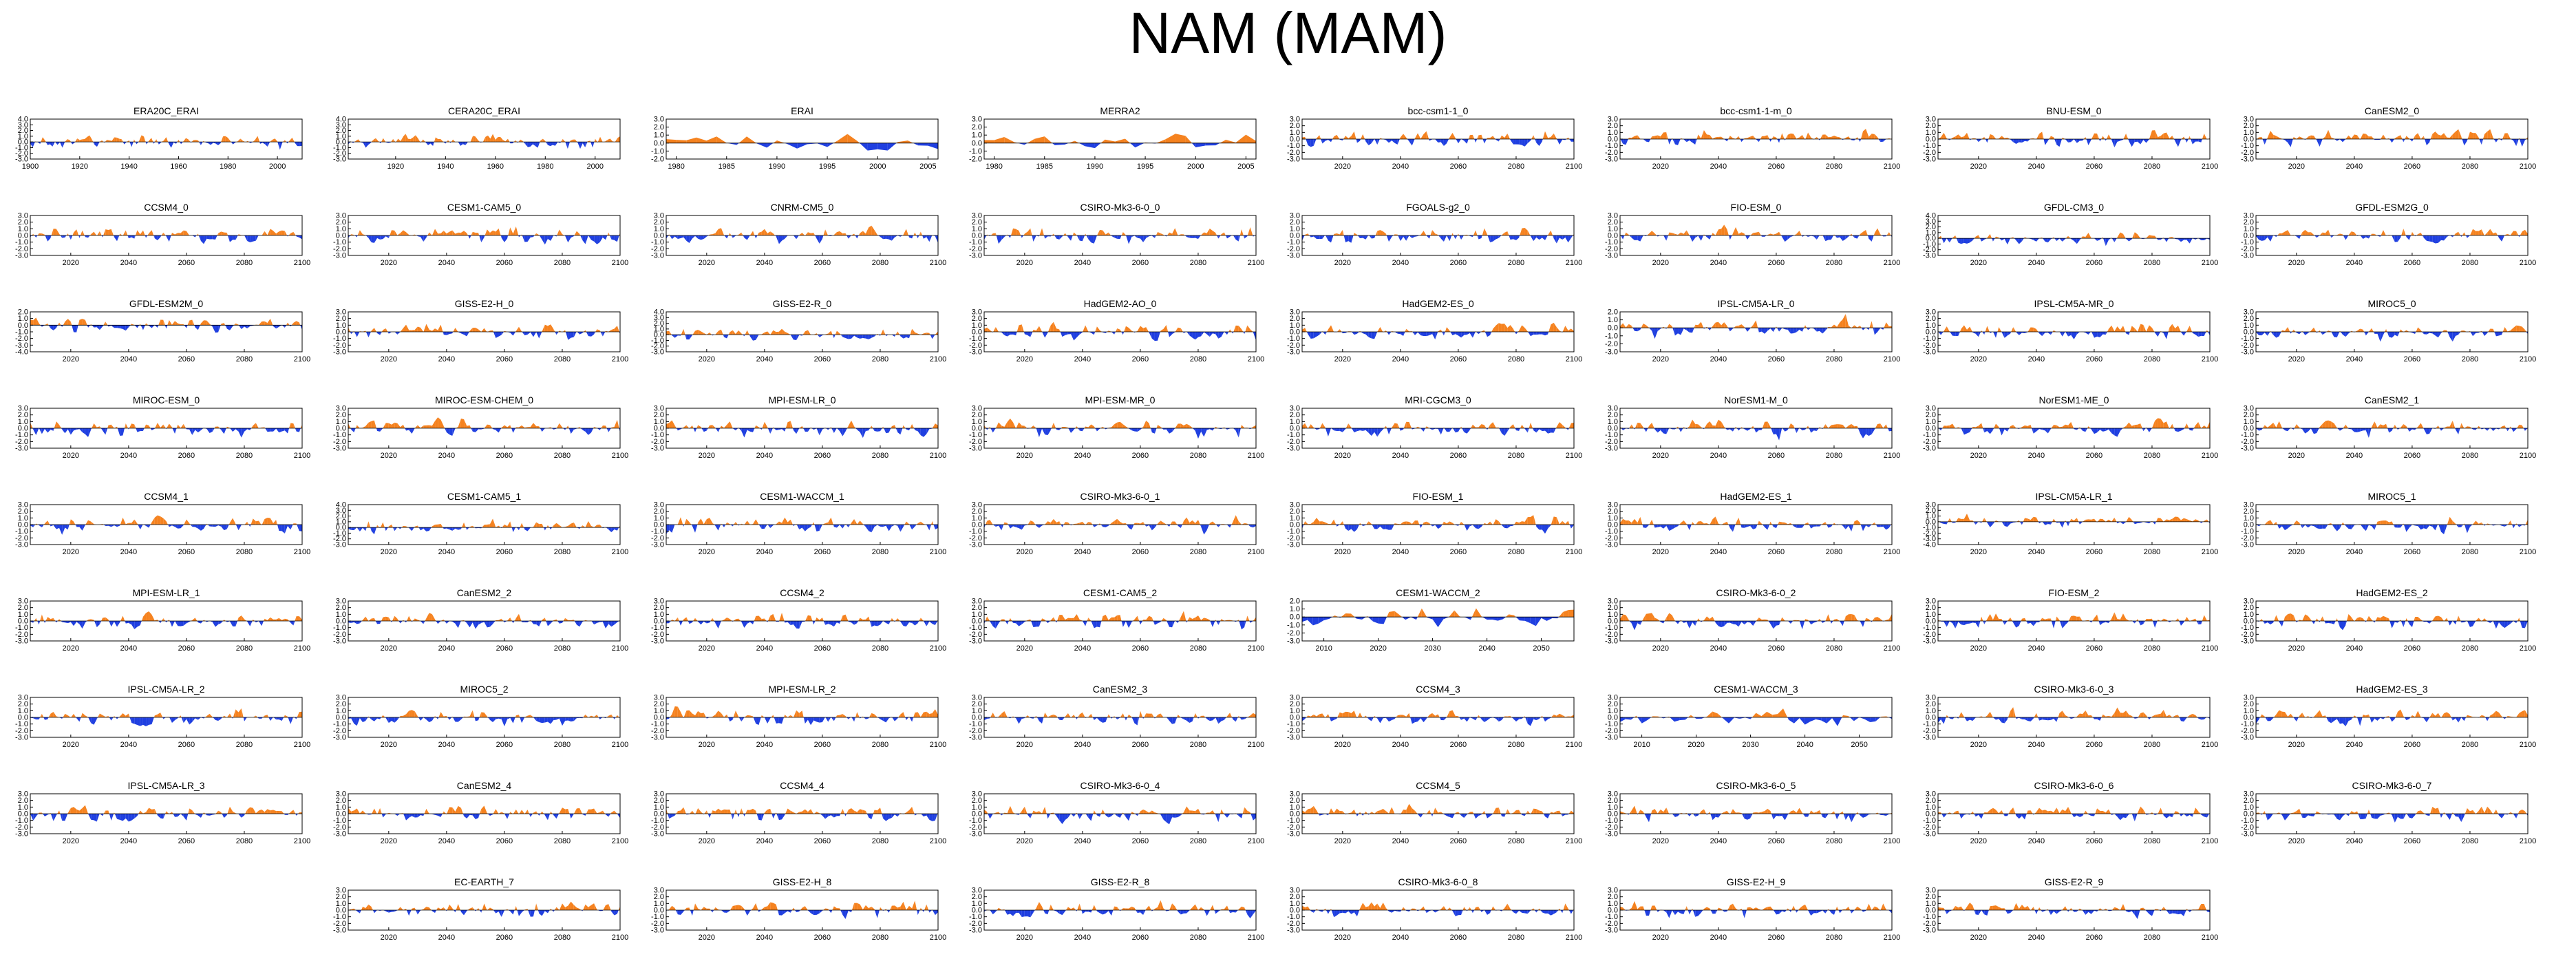 Image resolution: width=2576 pixels, height=959 pixels. What do you see at coordinates (2074, 235) in the screenshot?
I see `plot-frame` at bounding box center [2074, 235].